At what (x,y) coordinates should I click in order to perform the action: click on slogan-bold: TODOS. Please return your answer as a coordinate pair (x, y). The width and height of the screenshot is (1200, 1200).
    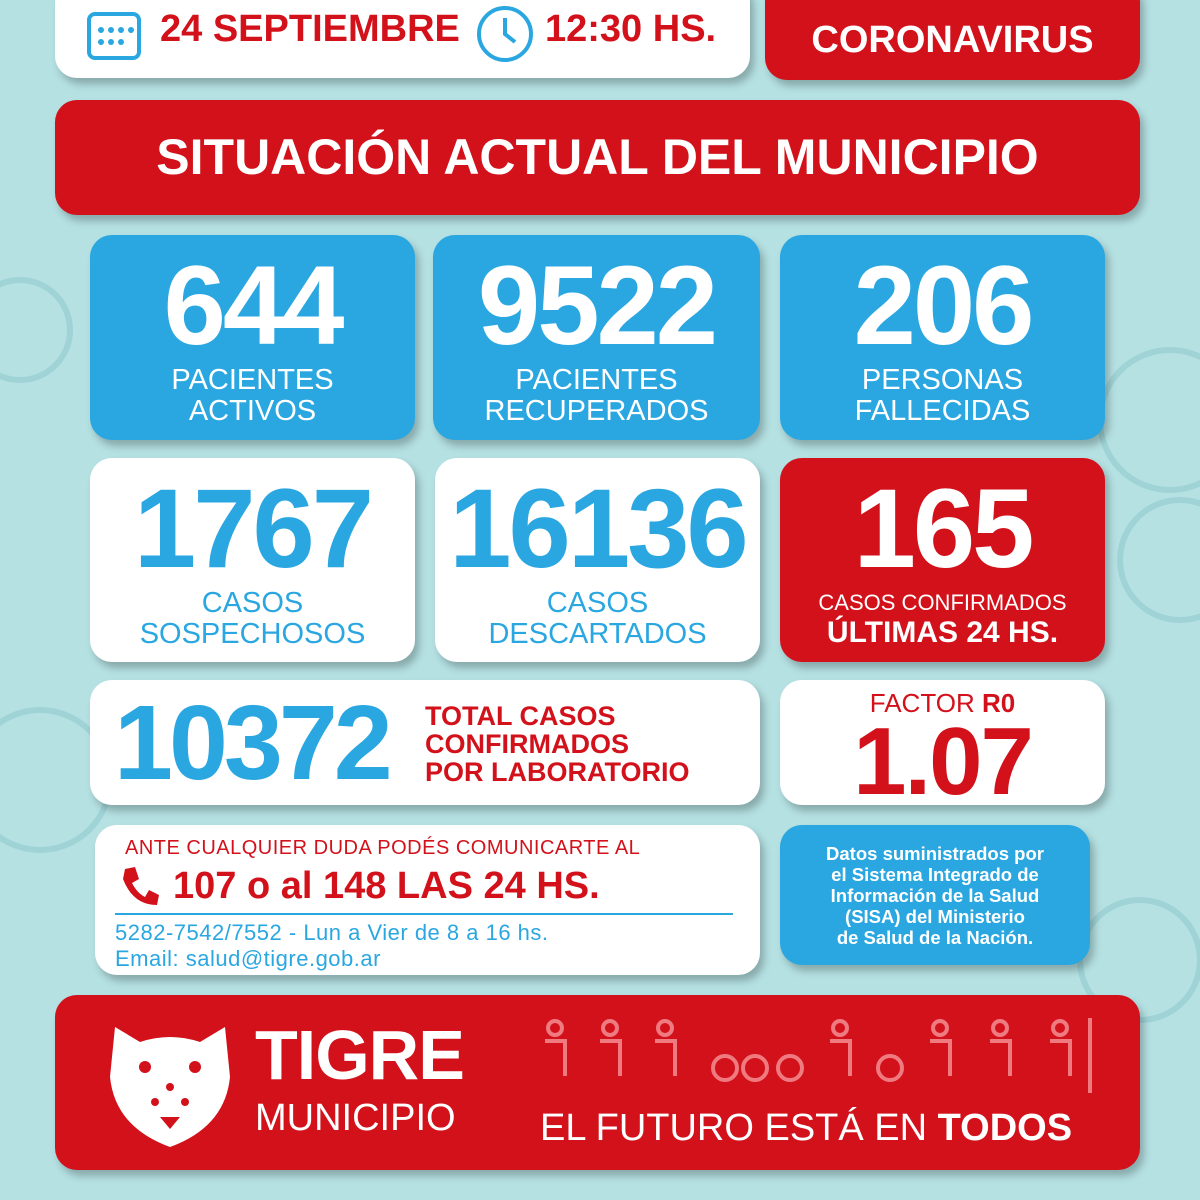
    Looking at the image, I should click on (1005, 1128).